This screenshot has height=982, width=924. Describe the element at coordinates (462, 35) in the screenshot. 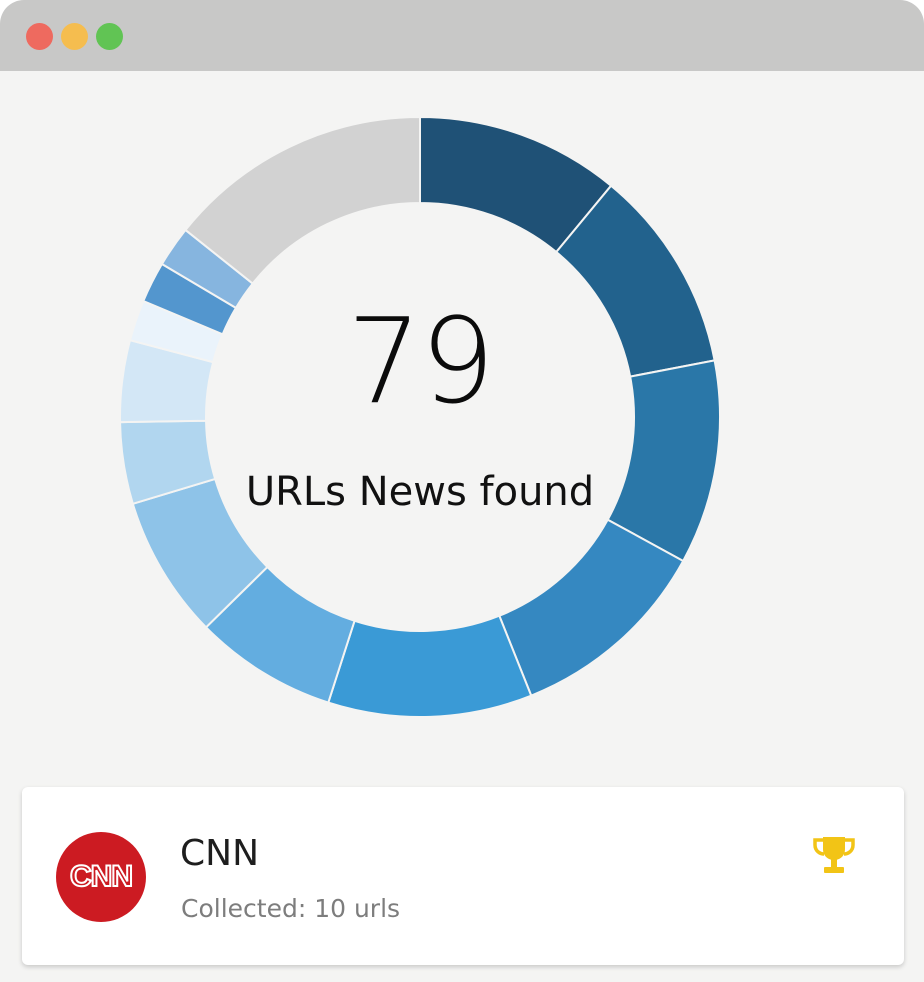

I see `title-bar` at that location.